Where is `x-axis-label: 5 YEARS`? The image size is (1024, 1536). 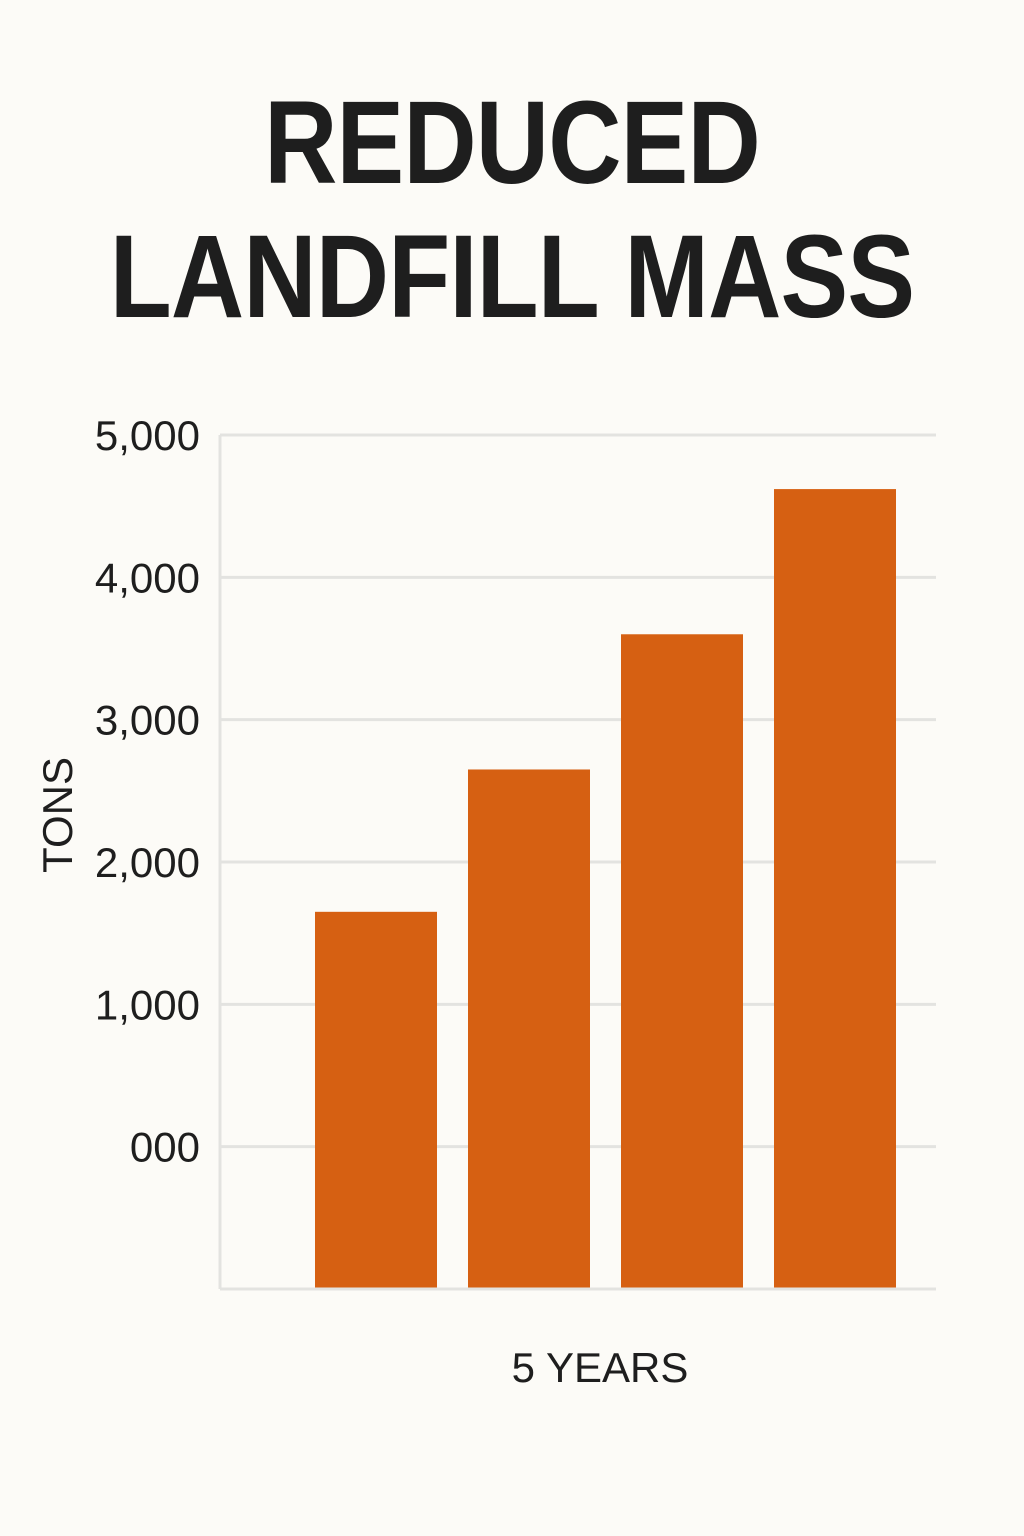
x-axis-label: 5 YEARS is located at coordinates (600, 1367).